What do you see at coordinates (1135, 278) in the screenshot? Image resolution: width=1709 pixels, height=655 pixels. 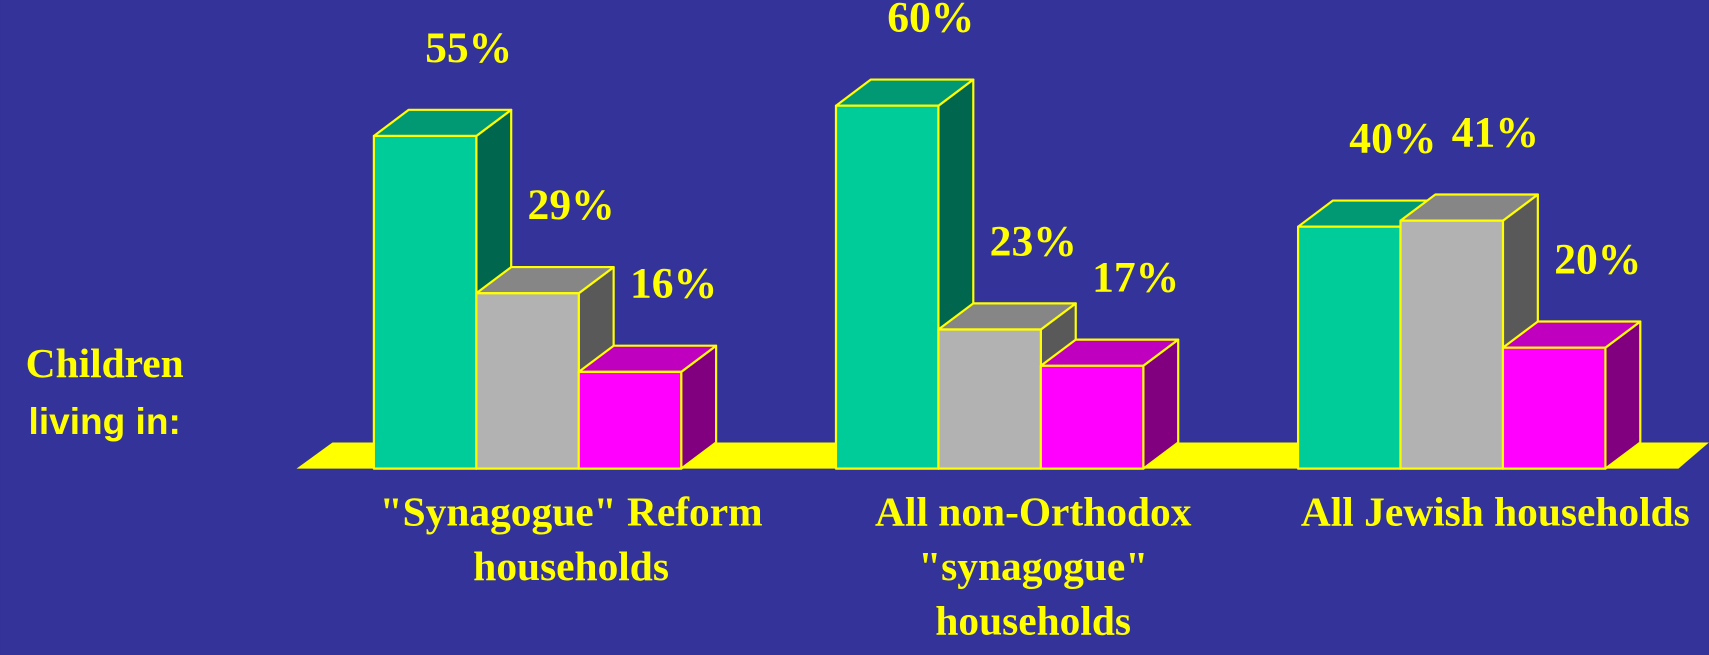 I see `value-label: 17%` at bounding box center [1135, 278].